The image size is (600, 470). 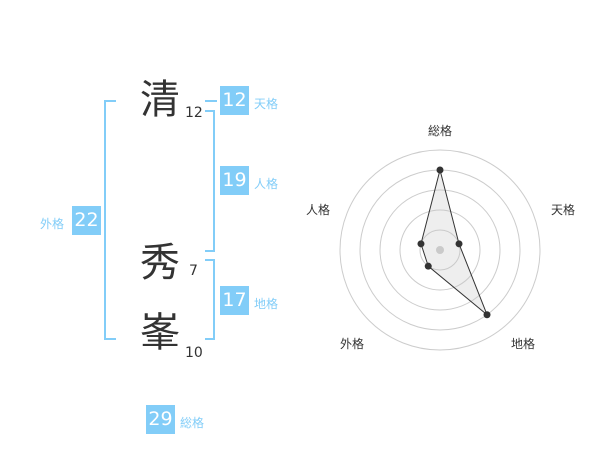 I want to click on soukaku-value: 29, so click(x=160, y=419).